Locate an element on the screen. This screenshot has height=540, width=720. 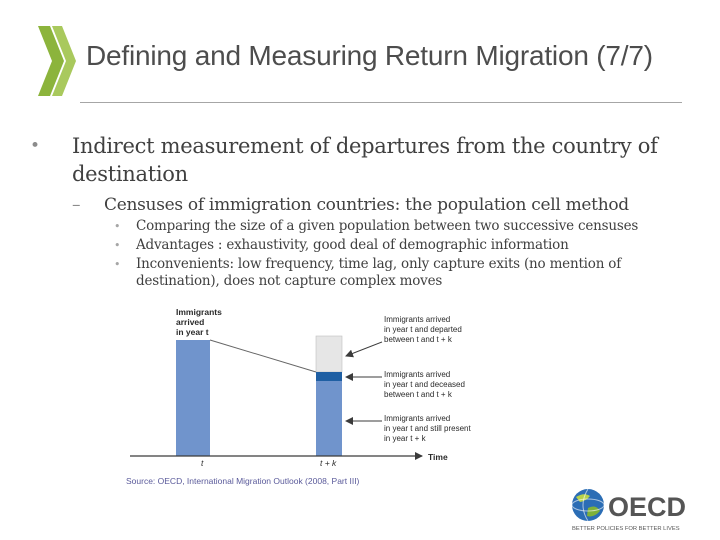
left-bar is located at coordinates (193, 398).